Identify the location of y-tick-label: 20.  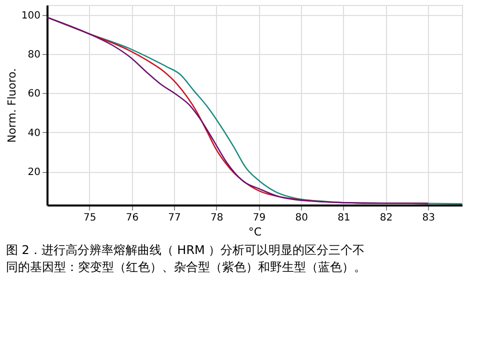
(34, 172).